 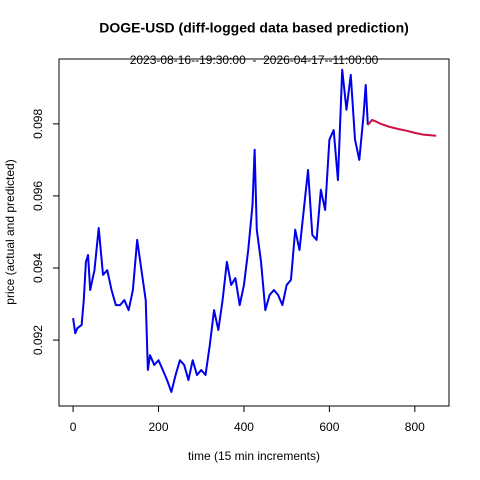 I want to click on y-tick-label: 0.098, so click(x=38, y=124).